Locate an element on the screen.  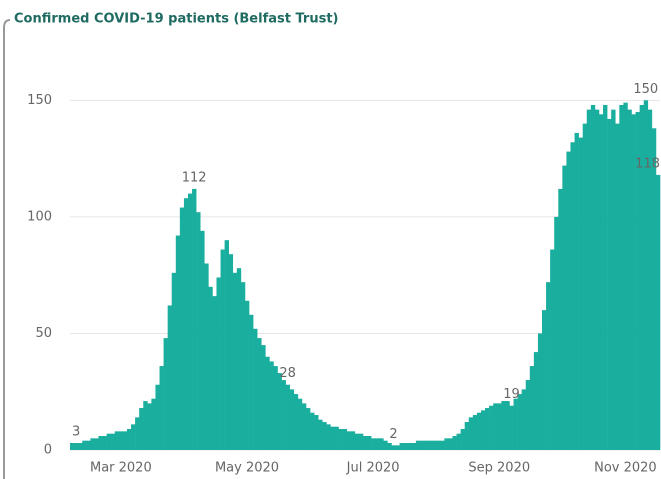
data-label: 2 is located at coordinates (393, 434).